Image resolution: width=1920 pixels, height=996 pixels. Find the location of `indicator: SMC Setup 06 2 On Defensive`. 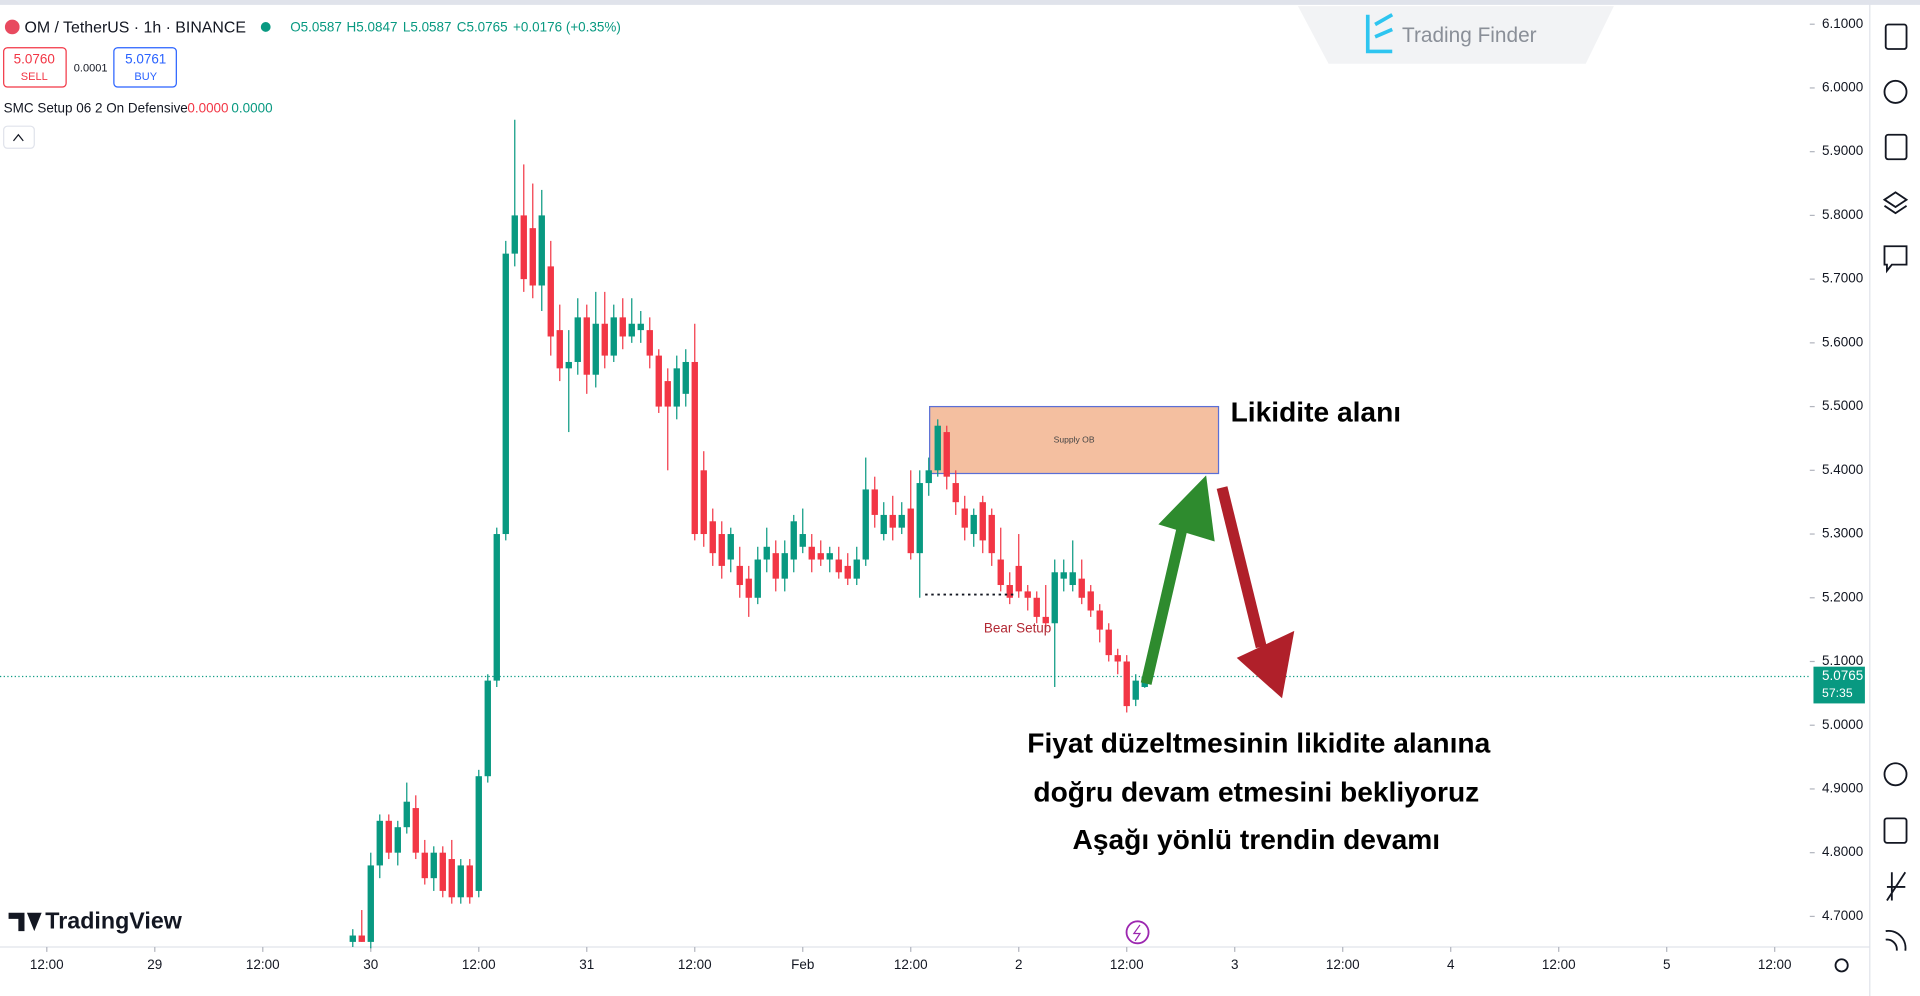

indicator: SMC Setup 06 2 On Defensive is located at coordinates (96, 108).